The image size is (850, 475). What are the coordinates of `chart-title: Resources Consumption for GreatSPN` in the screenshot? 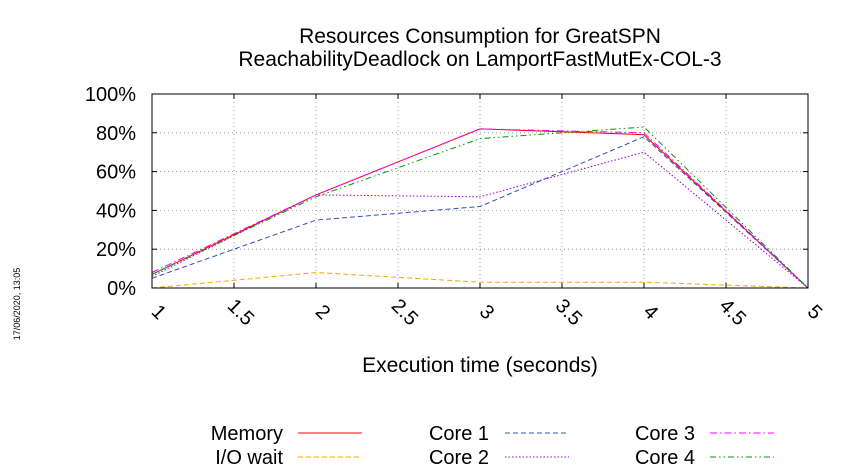 It's located at (480, 36).